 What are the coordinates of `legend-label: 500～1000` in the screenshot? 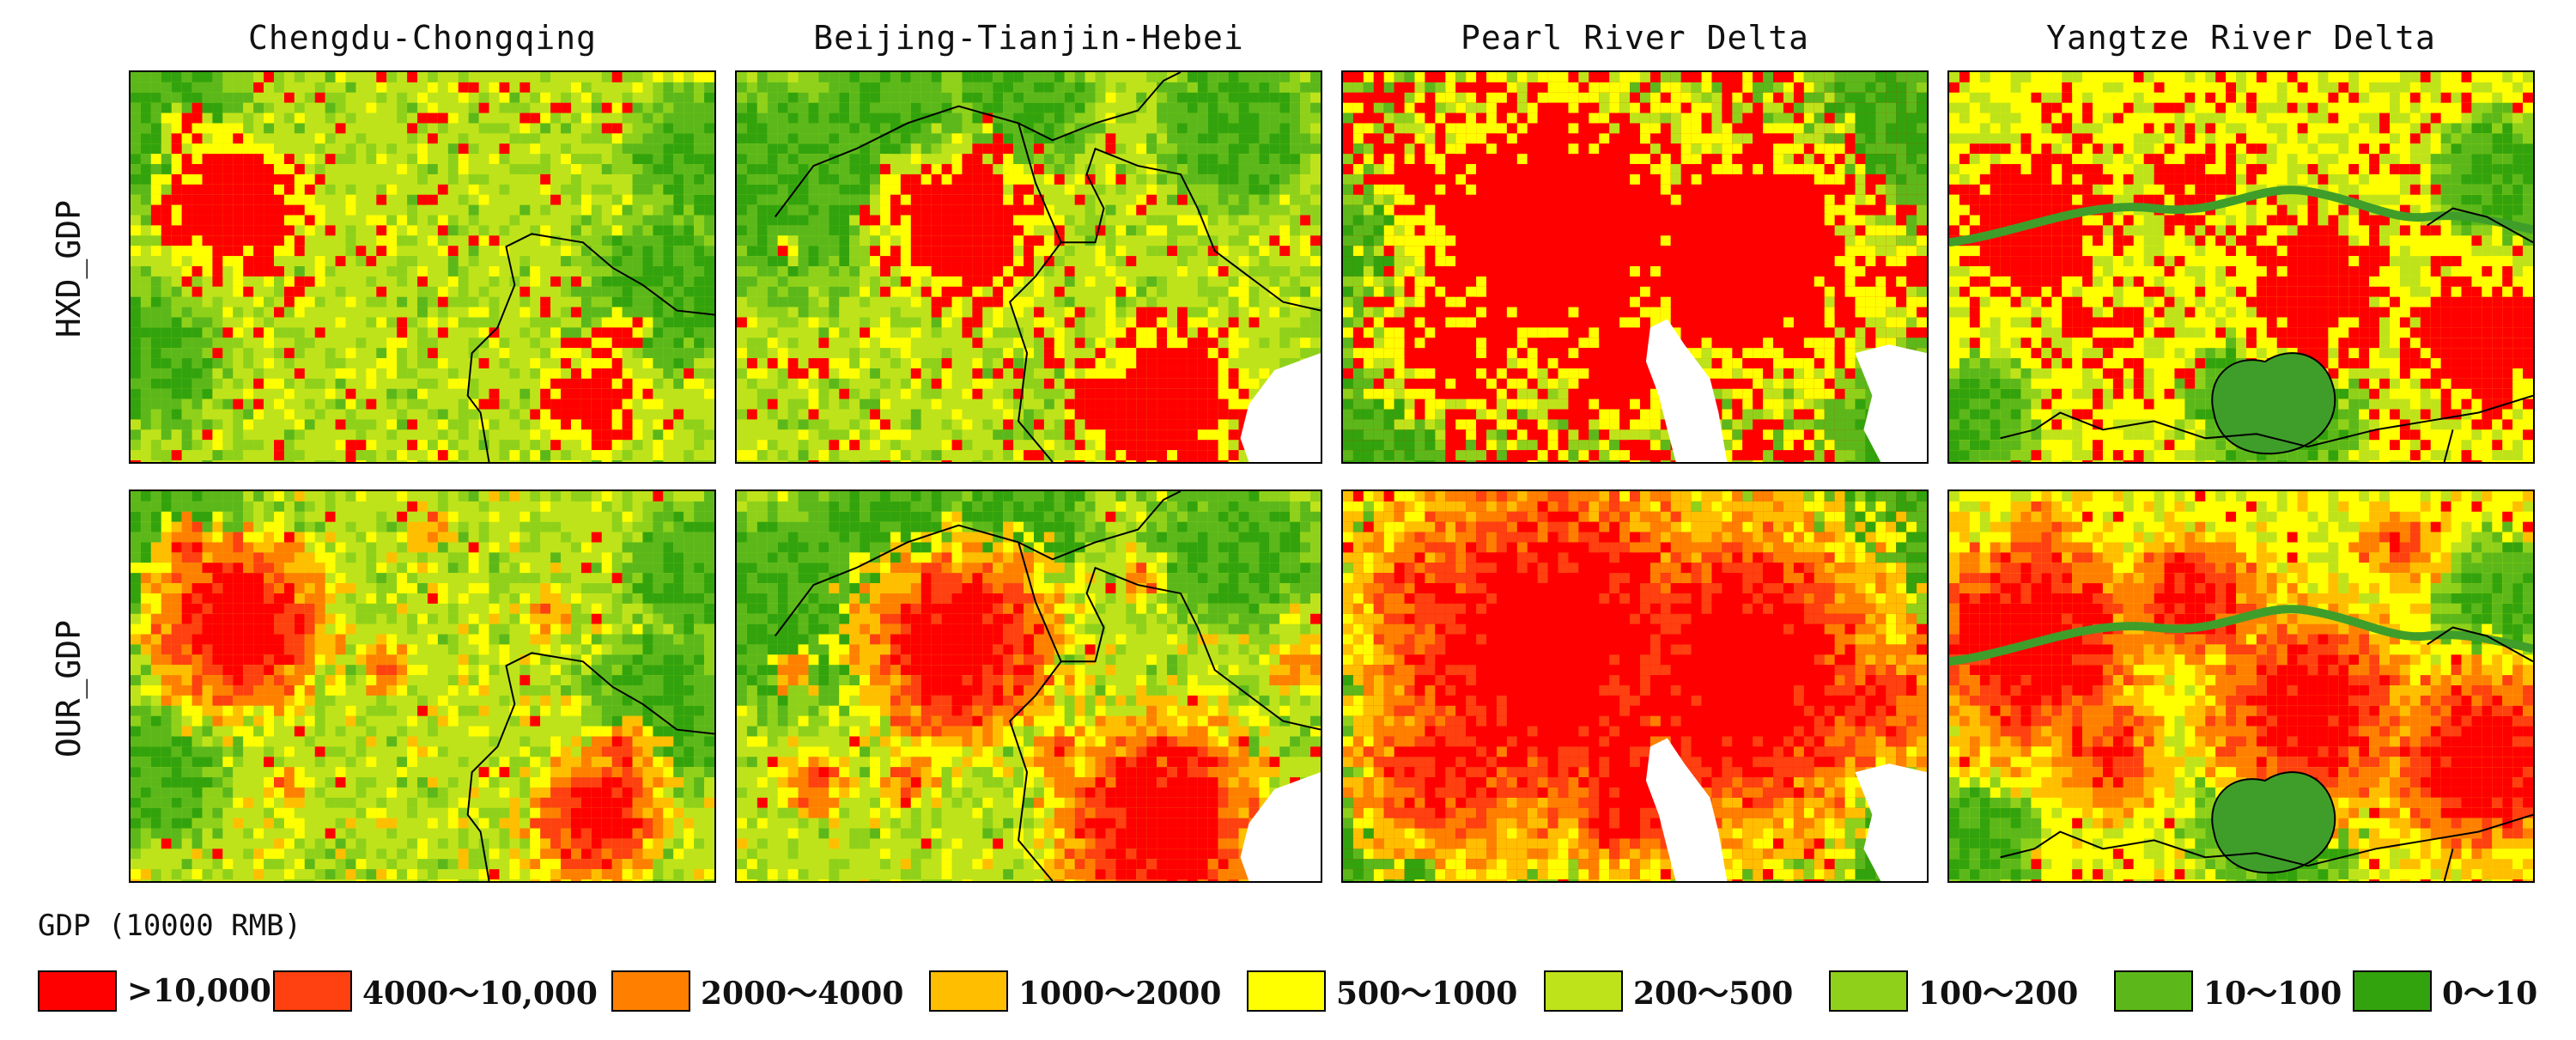 It's located at (1427, 994).